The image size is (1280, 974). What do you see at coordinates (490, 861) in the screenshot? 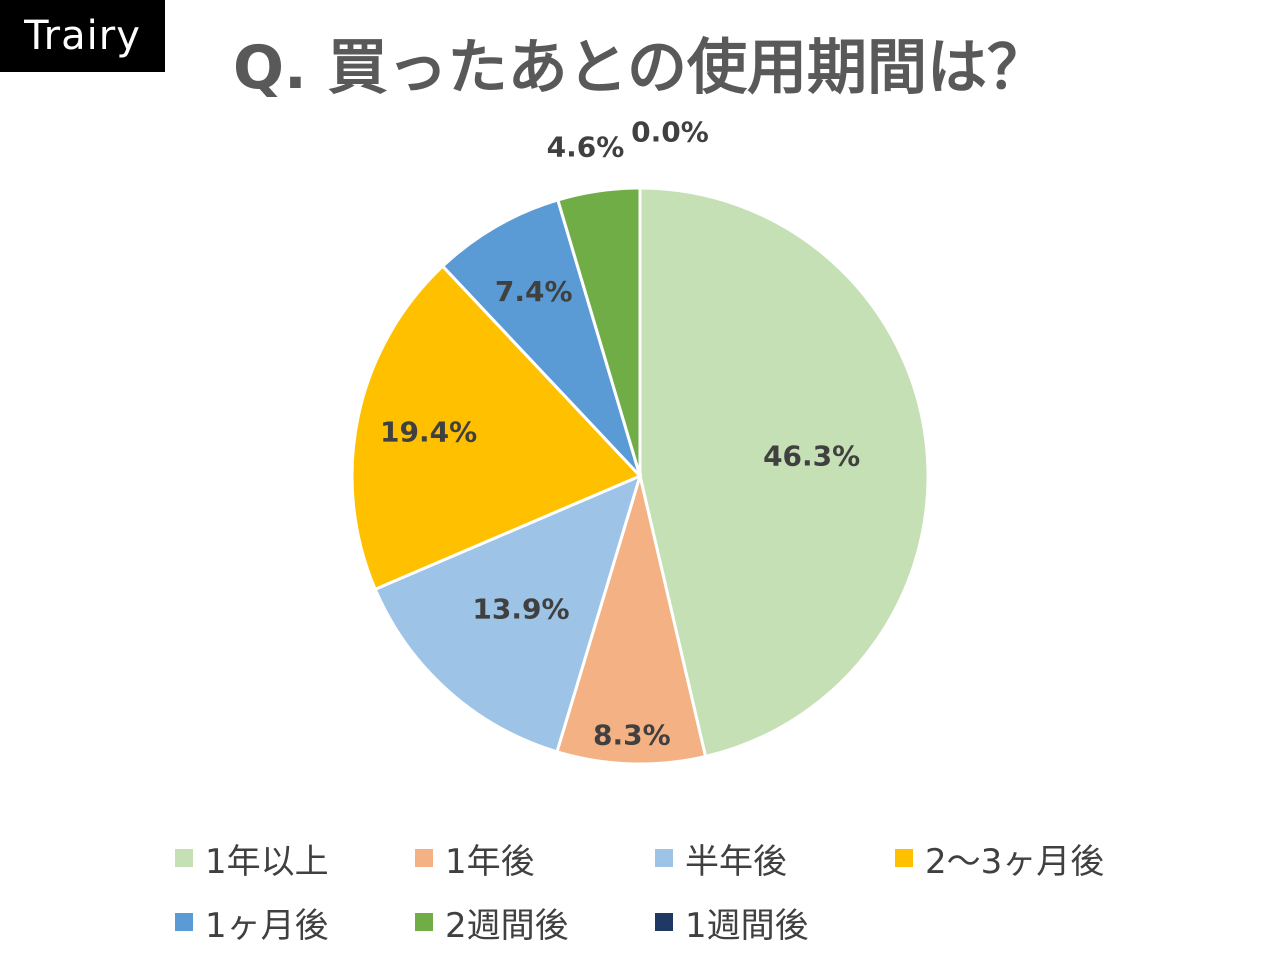
I see `legend-label-2: 1年後` at bounding box center [490, 861].